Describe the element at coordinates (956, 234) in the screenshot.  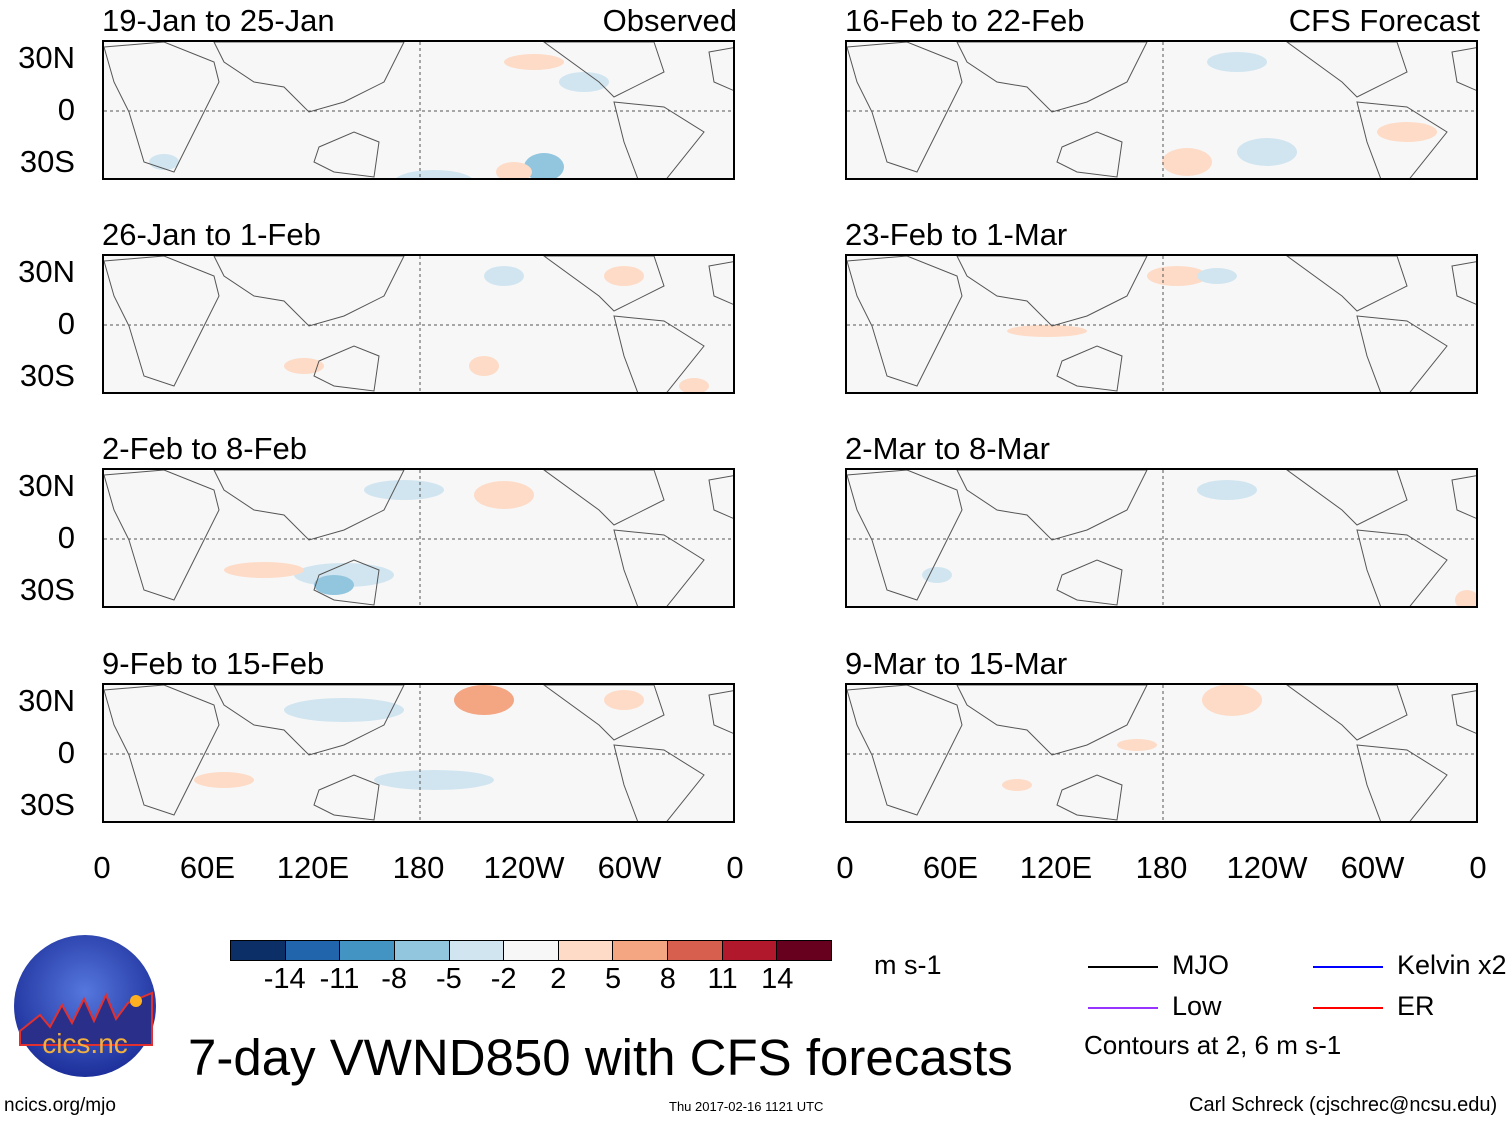
I see `panel-title: 23-Feb to 1-Mar` at that location.